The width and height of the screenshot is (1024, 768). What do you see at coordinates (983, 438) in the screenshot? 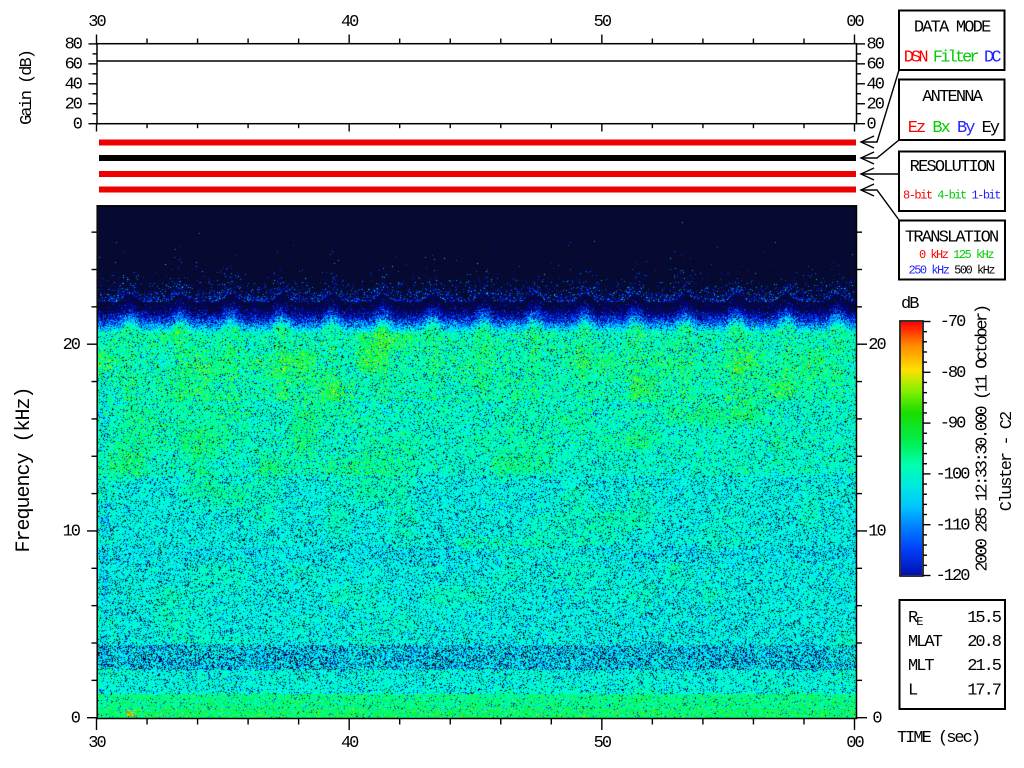
I see `svg-text:2000 285 12:33:30.000 (11 Octo: 2000 285 12:33:30.000 (11 October)` at bounding box center [983, 438].